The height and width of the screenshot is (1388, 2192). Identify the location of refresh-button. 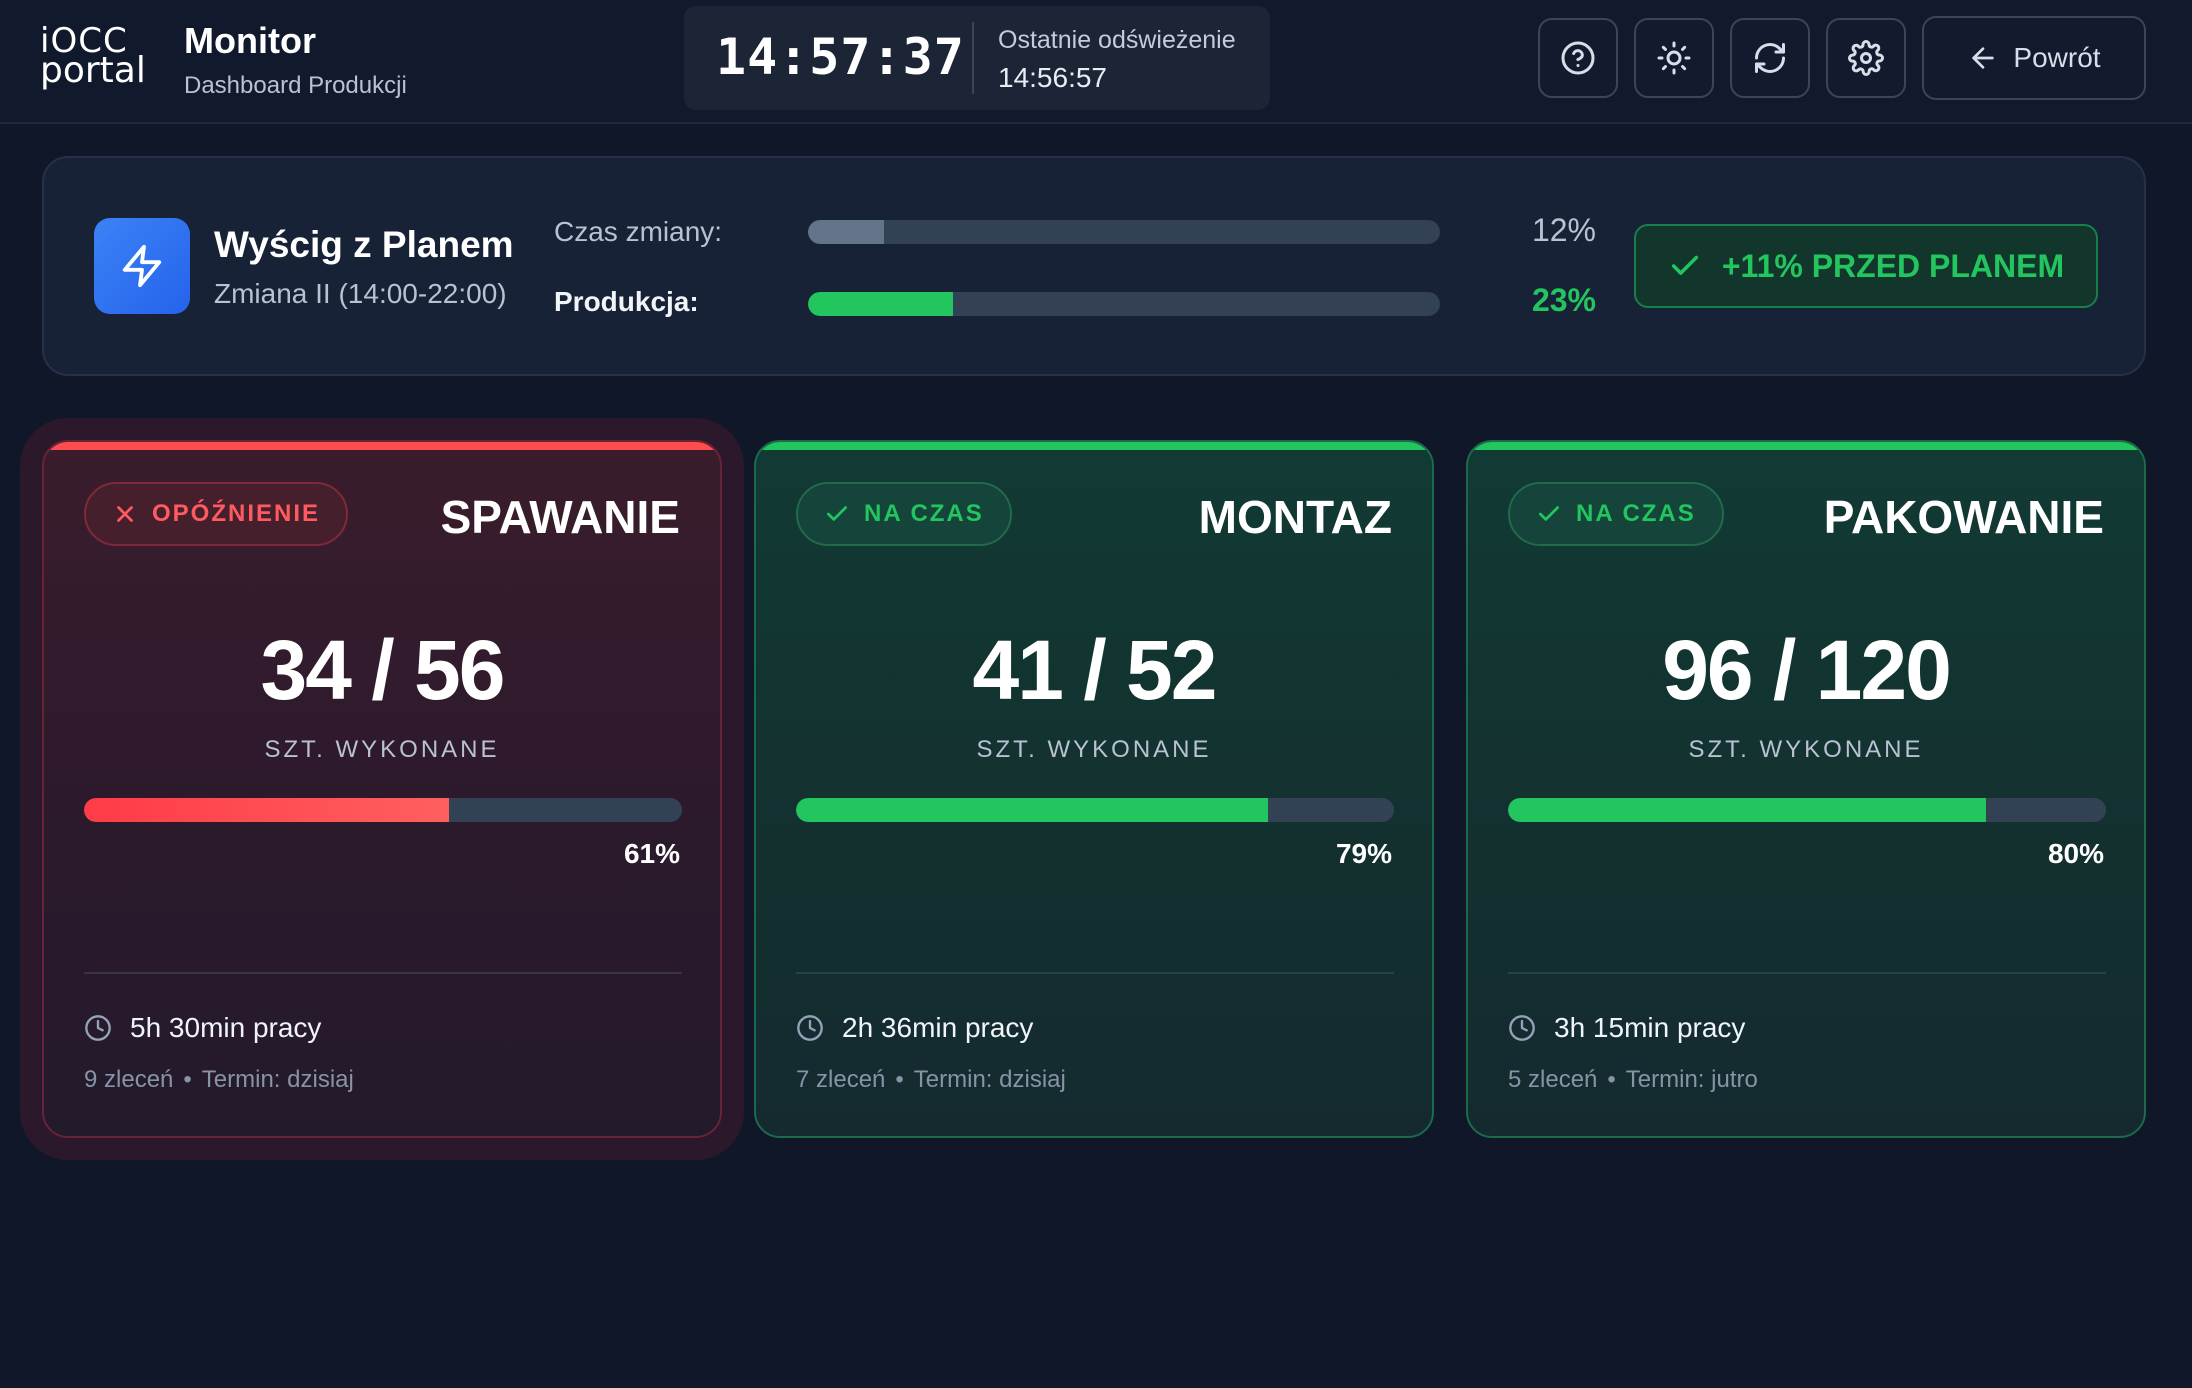
(1770, 58).